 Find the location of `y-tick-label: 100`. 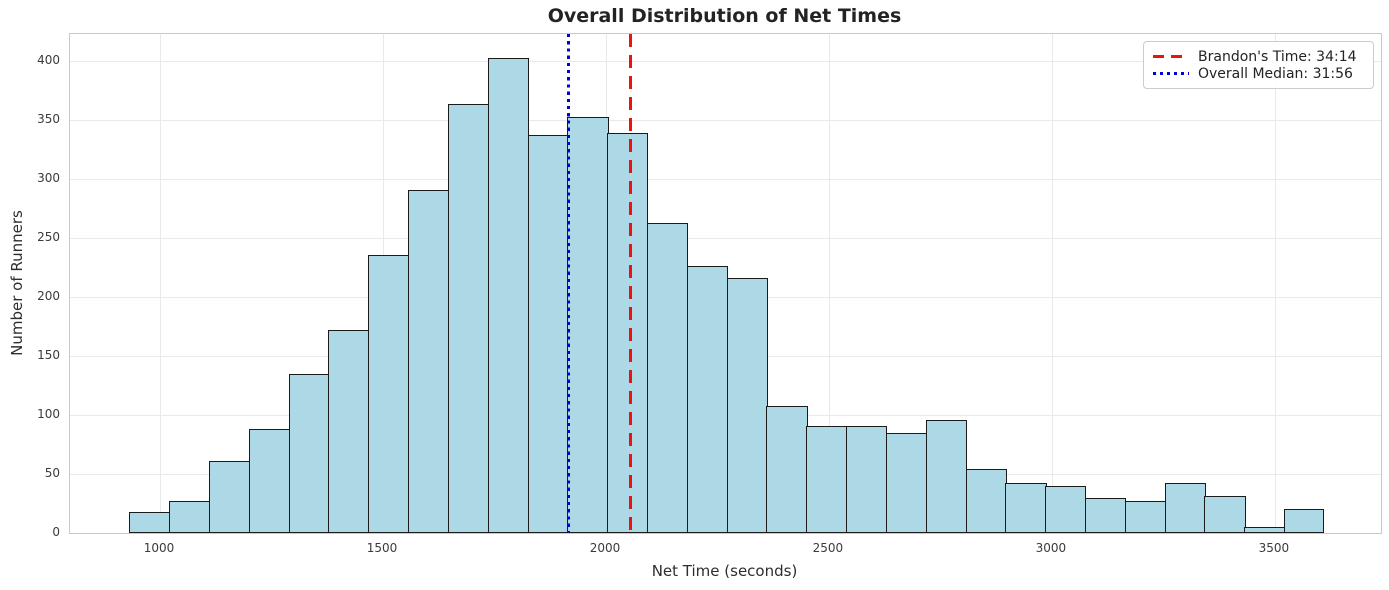

y-tick-label: 100 is located at coordinates (48, 414).